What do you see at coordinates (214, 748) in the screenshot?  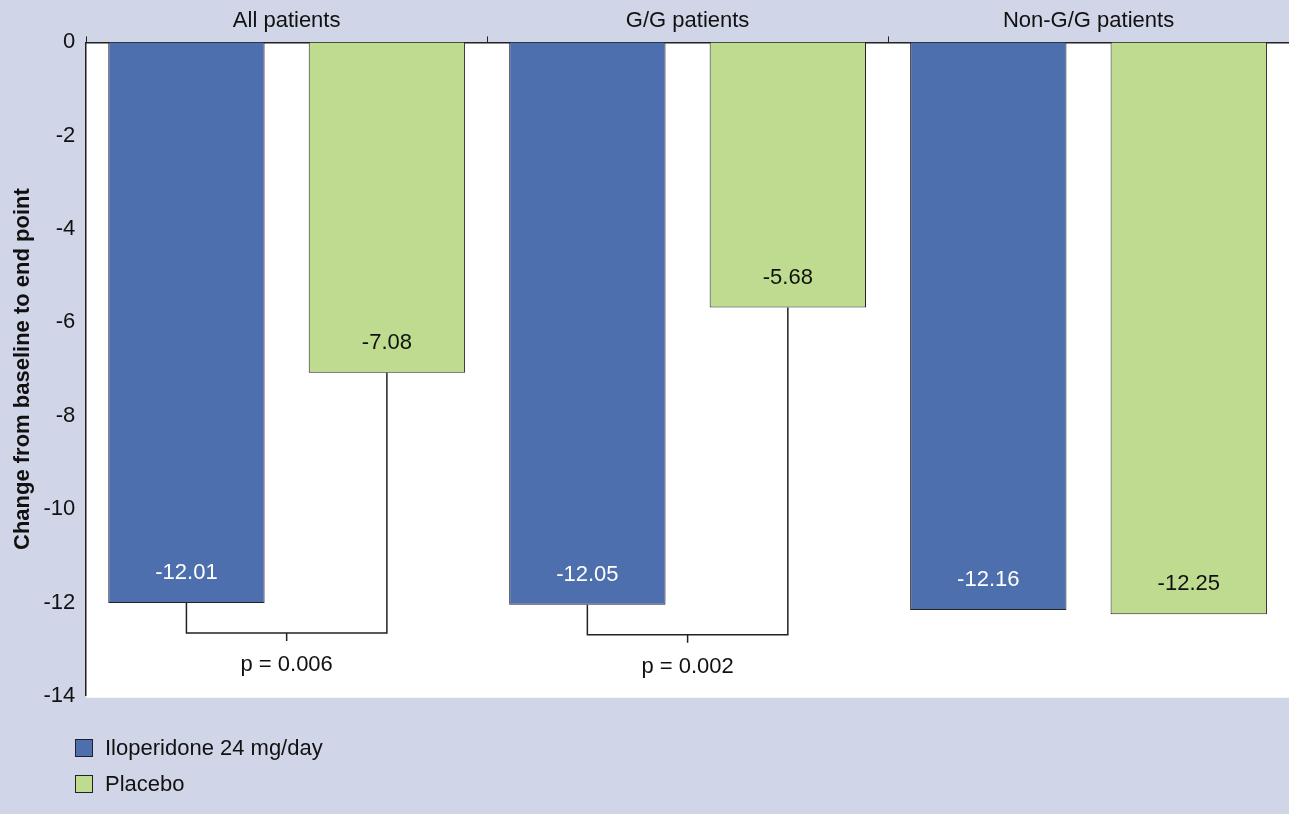 I see `legend-label: Iloperidone 24 mg/day` at bounding box center [214, 748].